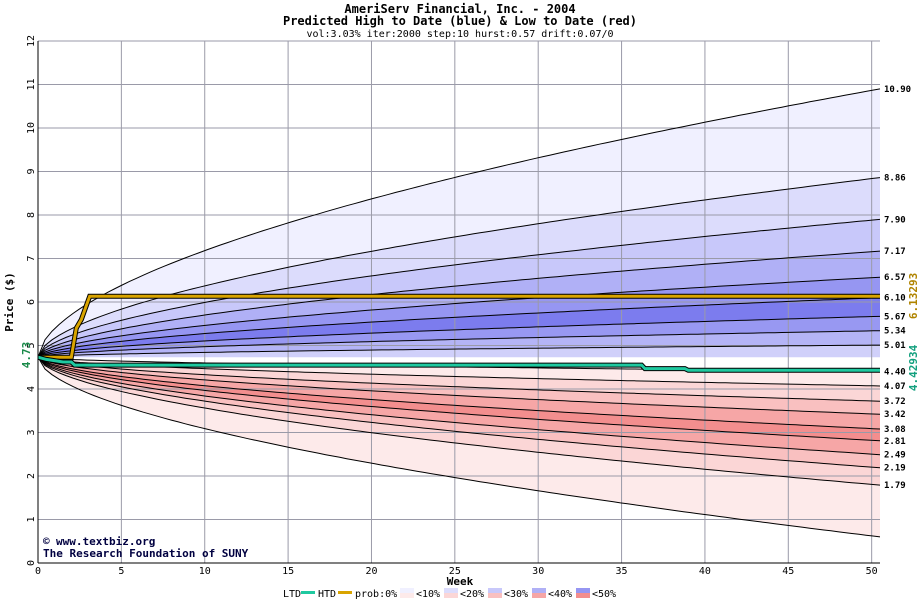 The width and height of the screenshot is (920, 600). Describe the element at coordinates (538, 571) in the screenshot. I see `x-tick-30: 30` at that location.